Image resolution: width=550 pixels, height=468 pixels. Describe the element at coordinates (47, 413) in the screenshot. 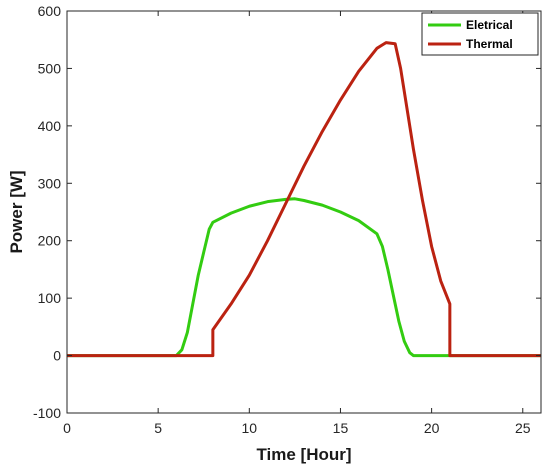

I see `y-tick-label: -100` at that location.